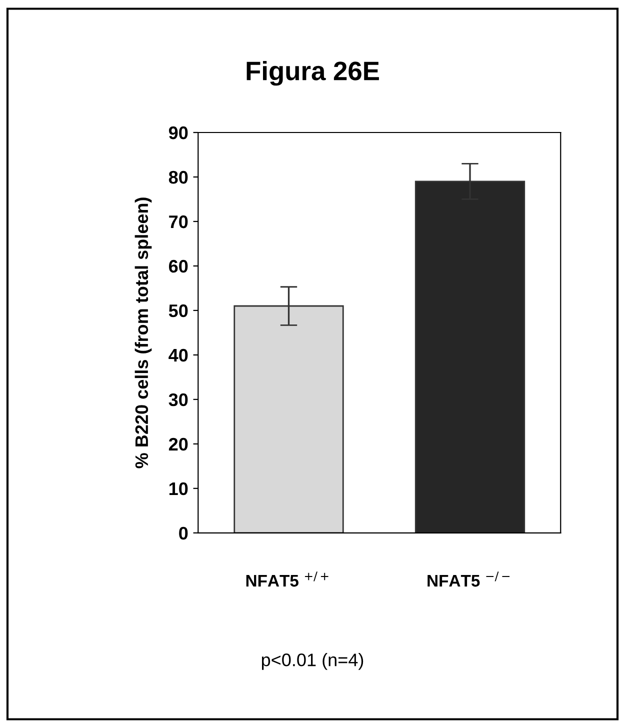 The height and width of the screenshot is (728, 625). I want to click on y-tick-label: 0, so click(183, 533).